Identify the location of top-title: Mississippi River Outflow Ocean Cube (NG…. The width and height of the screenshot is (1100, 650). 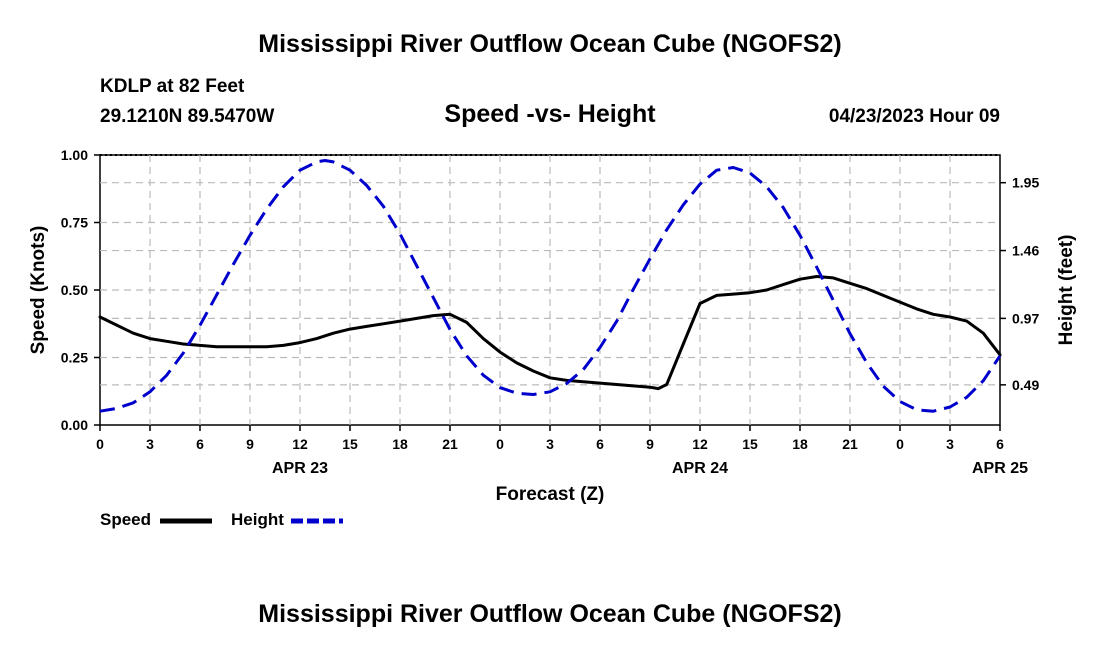
(550, 44).